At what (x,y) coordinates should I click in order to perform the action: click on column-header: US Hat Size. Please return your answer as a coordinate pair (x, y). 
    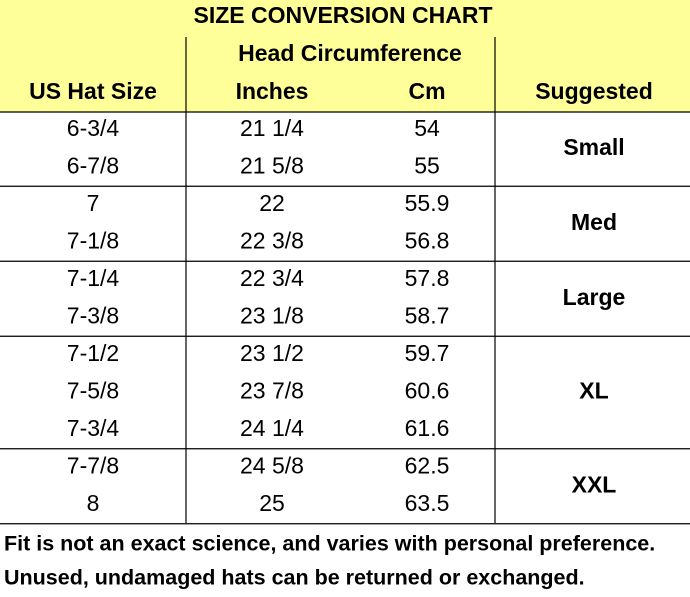
    Looking at the image, I should click on (93, 91).